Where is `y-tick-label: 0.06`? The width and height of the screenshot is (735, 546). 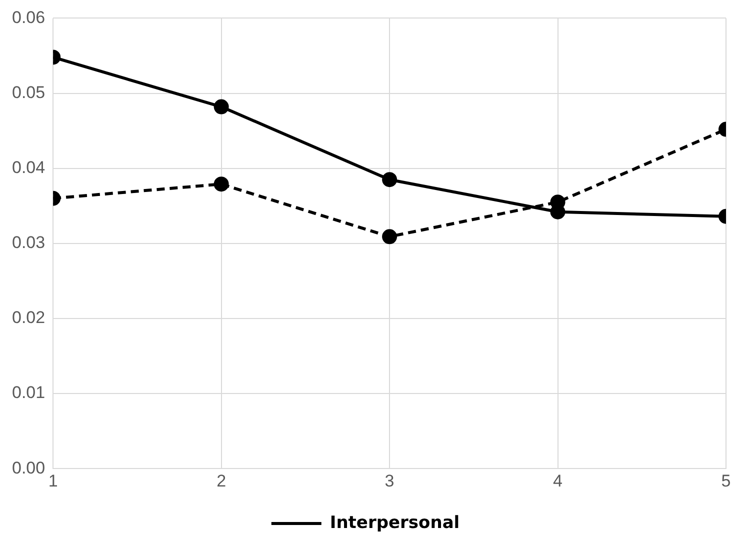
y-tick-label: 0.06 is located at coordinates (29, 17).